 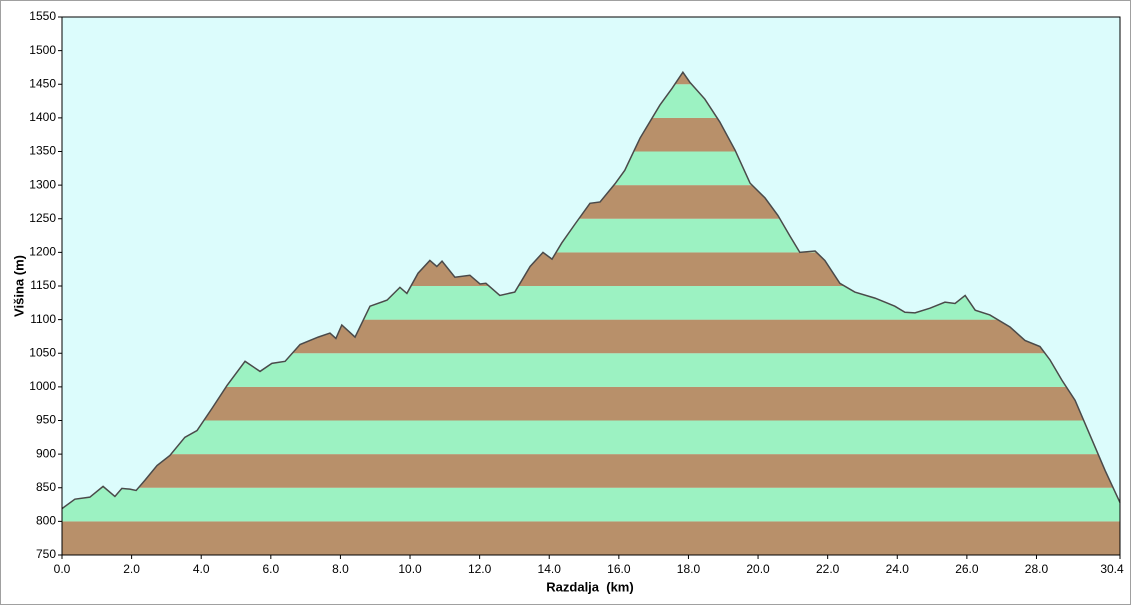 What do you see at coordinates (42, 386) in the screenshot?
I see `y-tick-label: 1000` at bounding box center [42, 386].